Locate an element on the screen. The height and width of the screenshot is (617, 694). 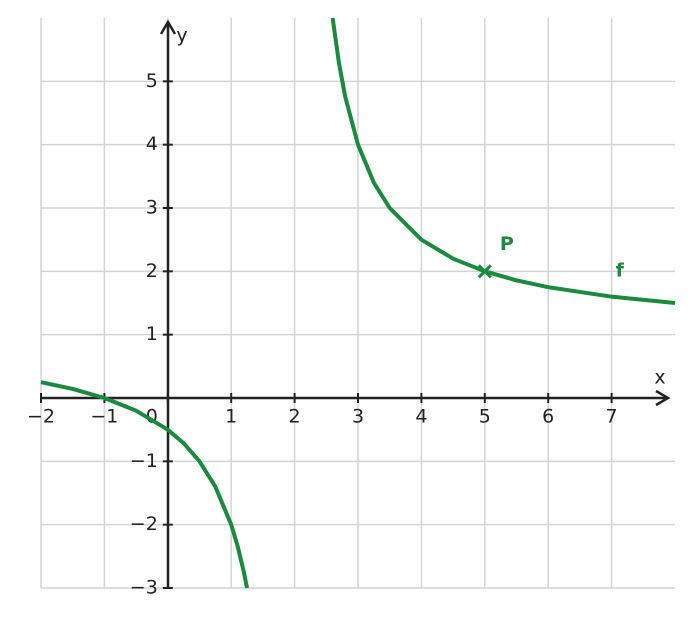
y-tick-label: 3 is located at coordinates (152, 208).